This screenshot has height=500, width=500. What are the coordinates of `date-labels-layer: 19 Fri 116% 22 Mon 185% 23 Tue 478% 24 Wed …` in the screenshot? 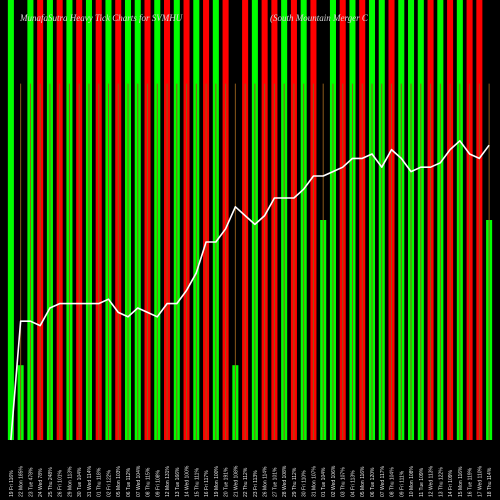 It's located at (251, 481).